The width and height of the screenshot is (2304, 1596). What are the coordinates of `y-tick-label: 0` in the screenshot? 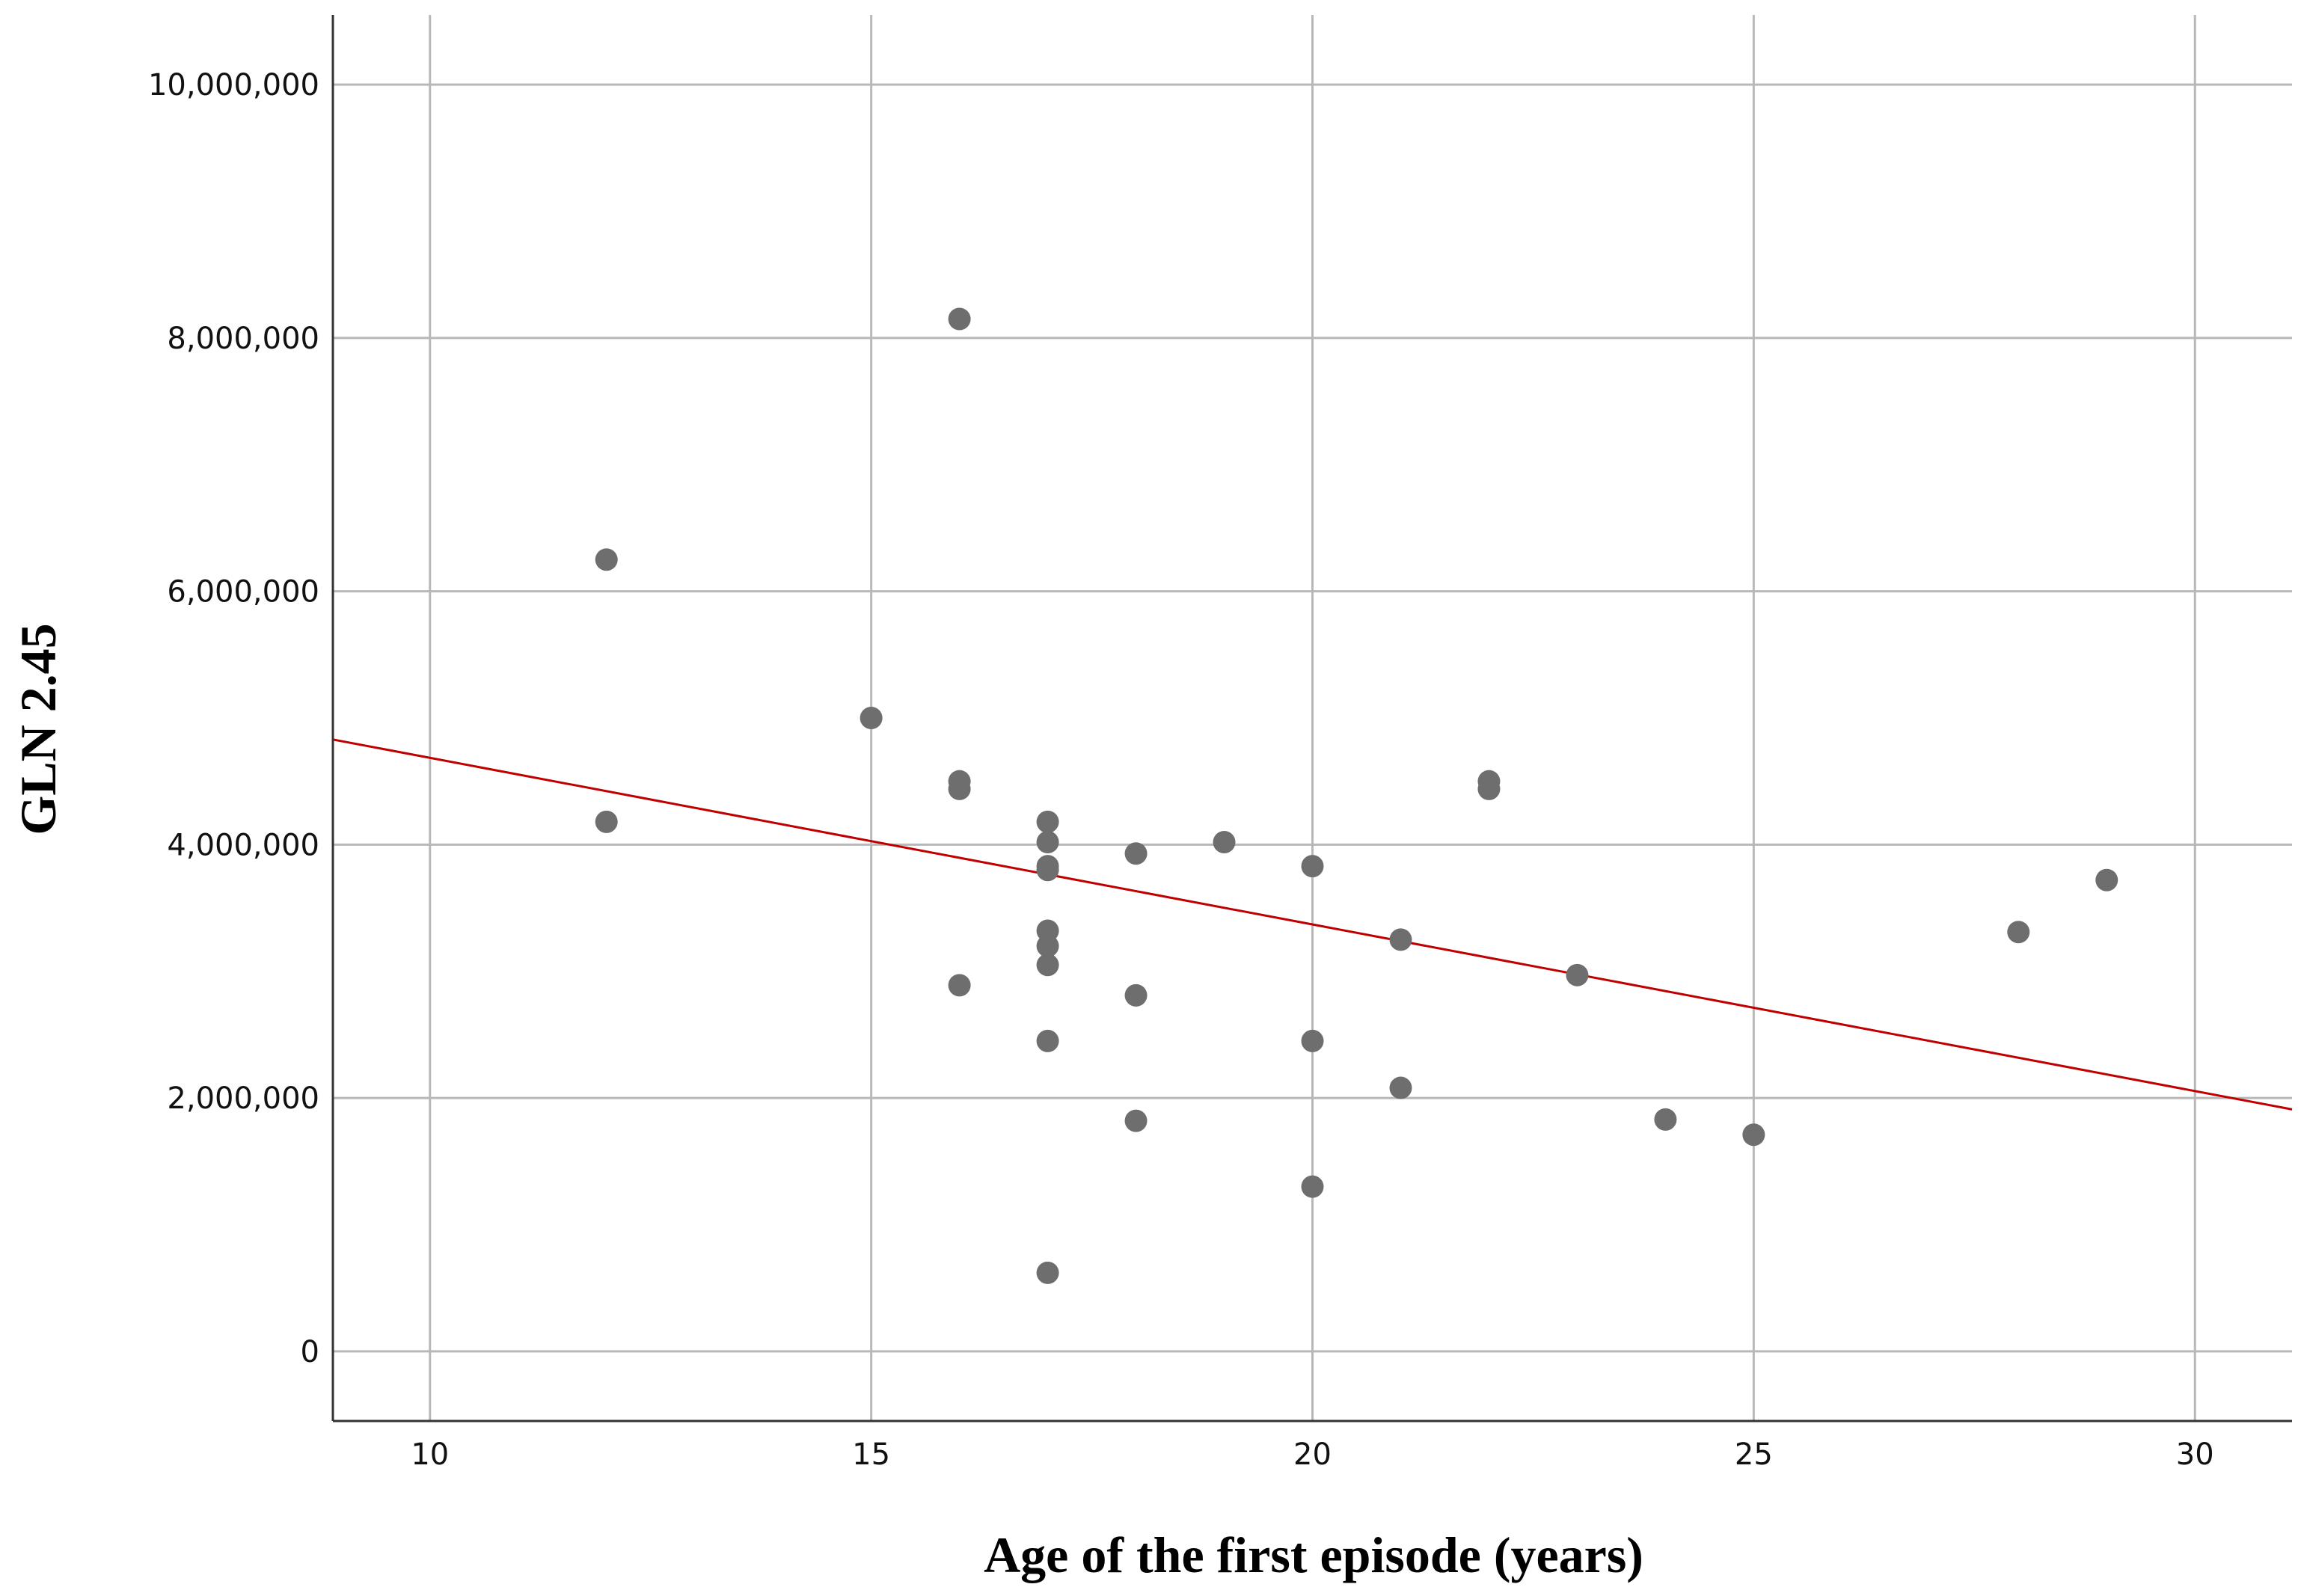 It's located at (310, 1352).